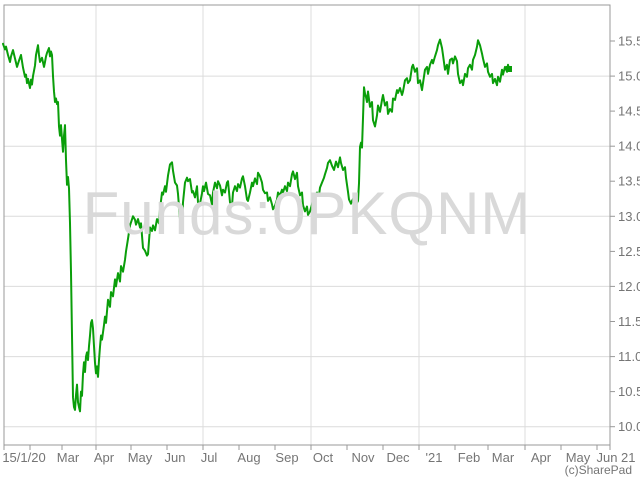  Describe the element at coordinates (615, 457) in the screenshot. I see `x-axis-label: Jun 21` at that location.